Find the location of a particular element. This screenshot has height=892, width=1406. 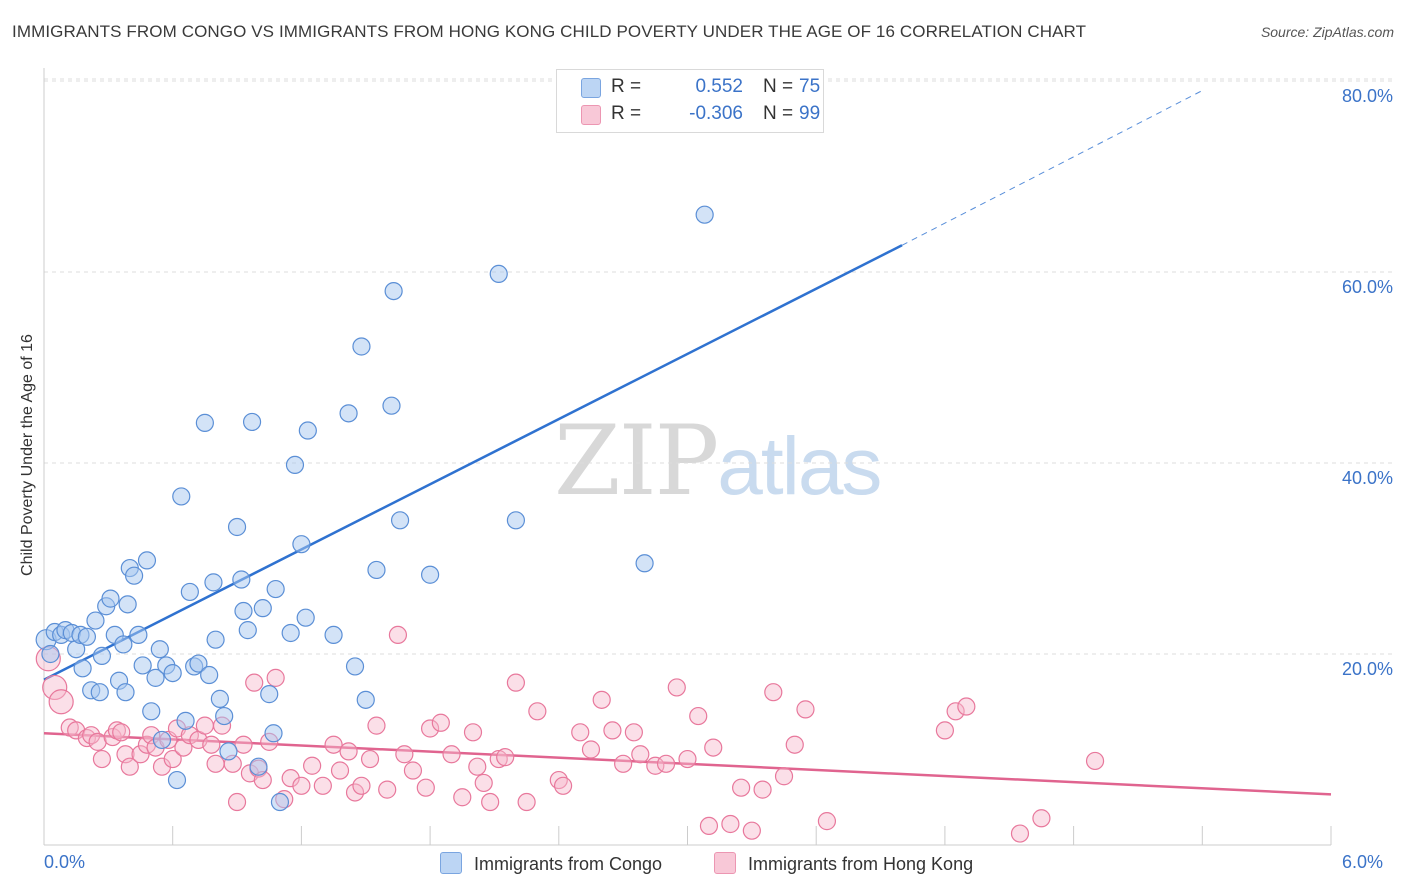

bottom-legend-swatch-hong-kong is located at coordinates (725, 863).